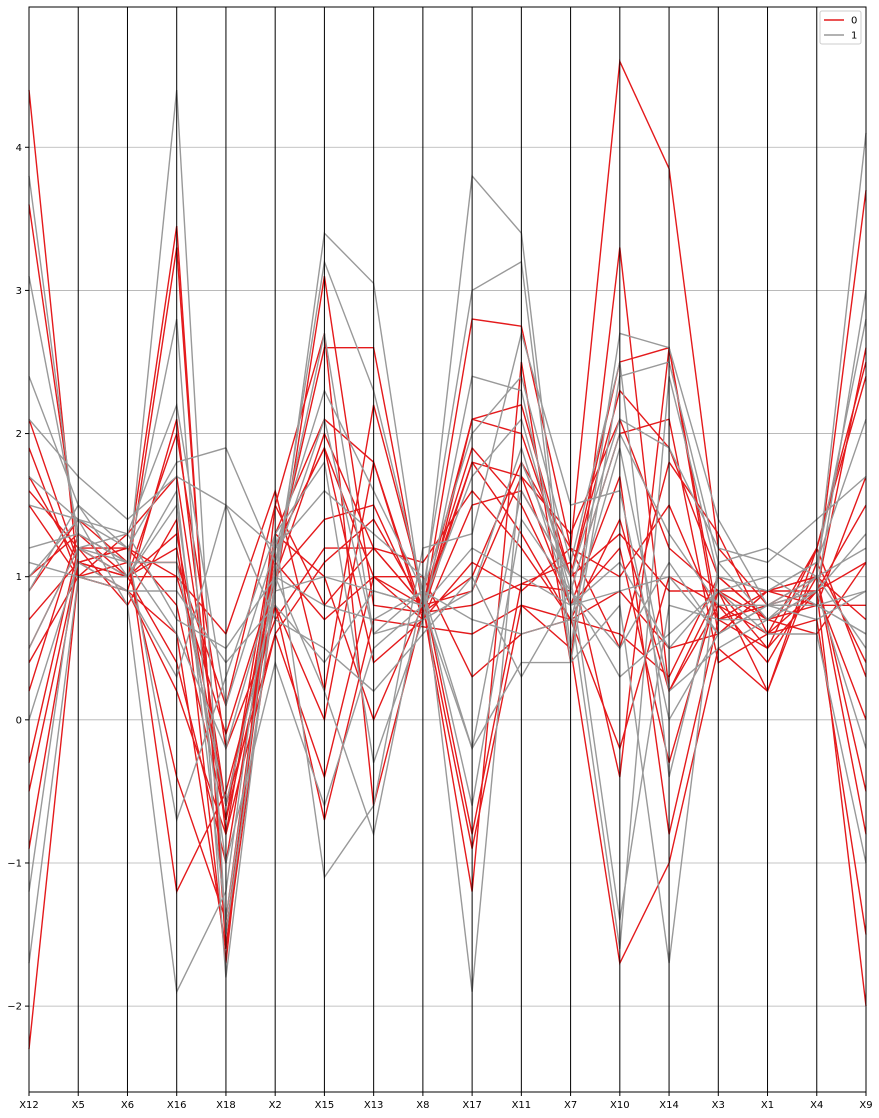  What do you see at coordinates (19, 291) in the screenshot?
I see `y-tick-label: 3` at bounding box center [19, 291].